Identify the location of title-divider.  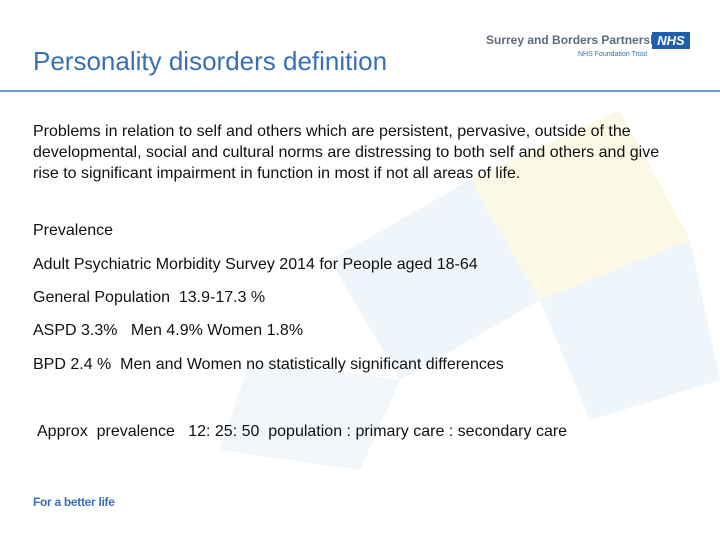
(360, 91).